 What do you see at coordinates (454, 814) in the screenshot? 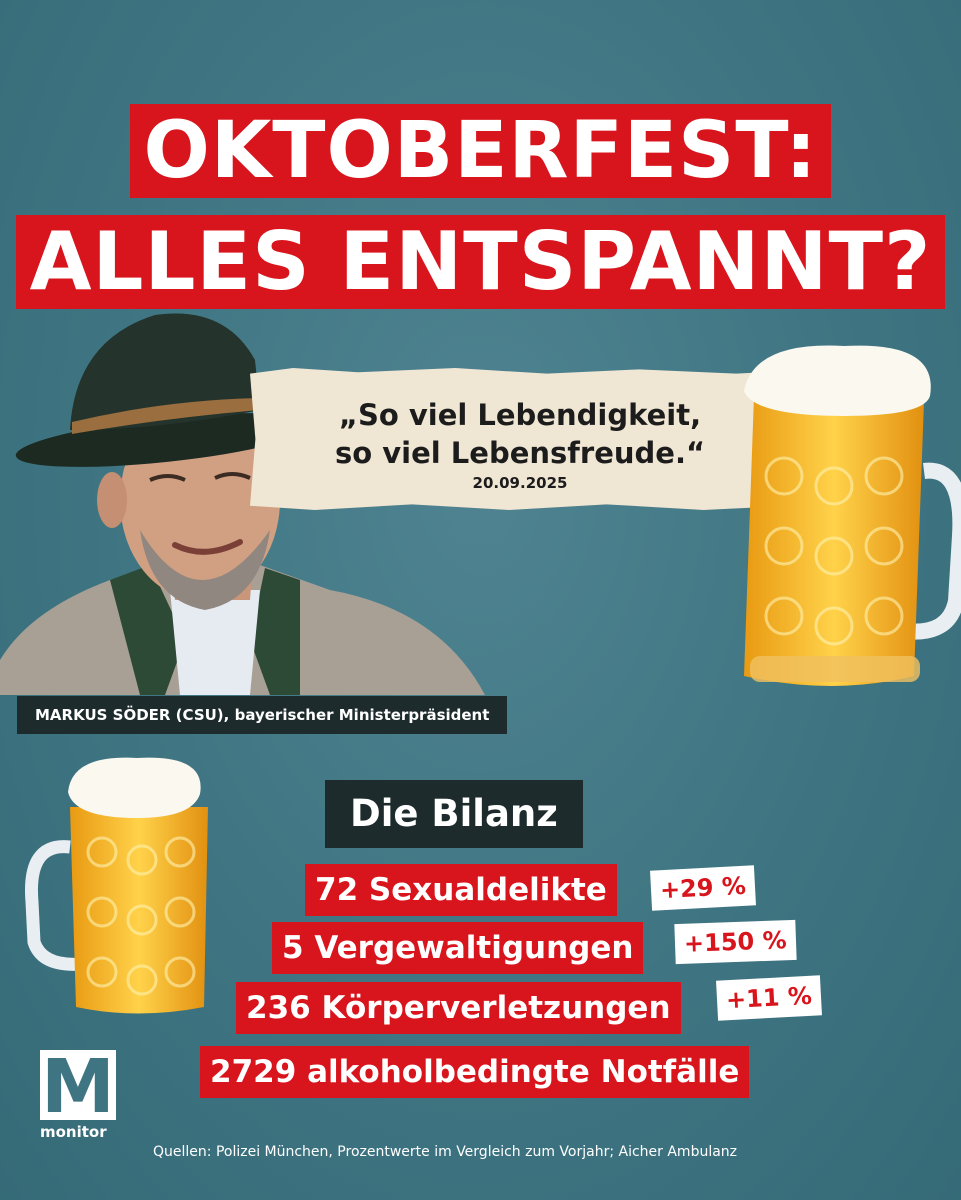
I see `bilanz-title: Die Bilanz` at bounding box center [454, 814].